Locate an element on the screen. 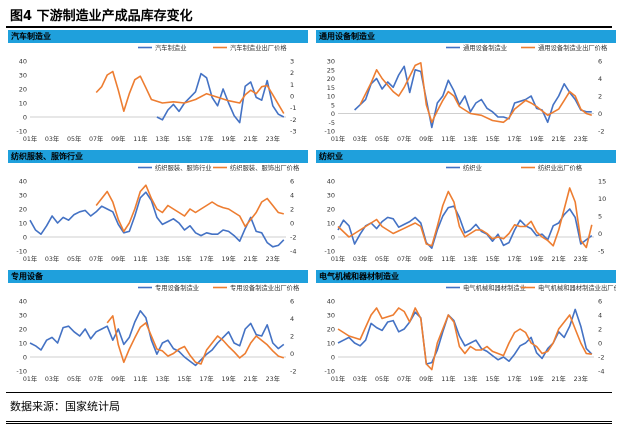 Image resolution: width=620 pixels, height=427 pixels. legend-label: 纺织业出厂价格 is located at coordinates (560, 167).